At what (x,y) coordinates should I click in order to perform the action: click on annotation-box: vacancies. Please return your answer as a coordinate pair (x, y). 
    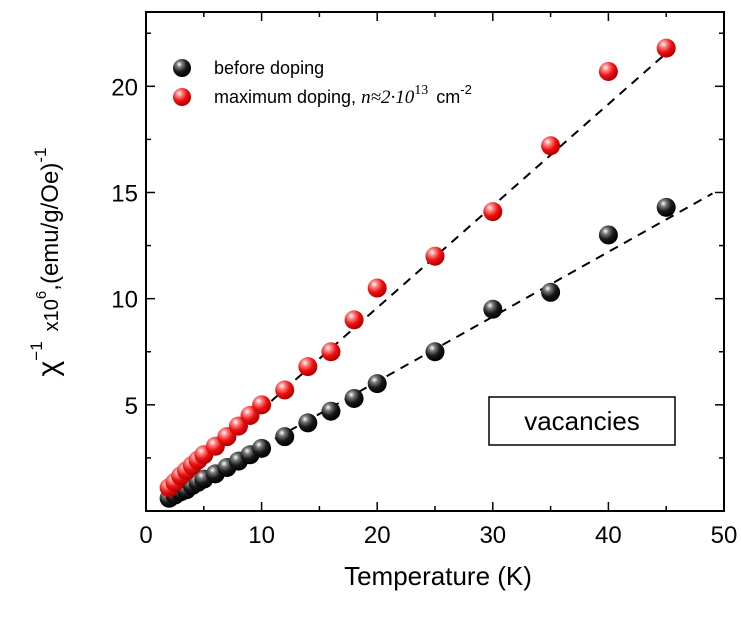
    Looking at the image, I should click on (582, 421).